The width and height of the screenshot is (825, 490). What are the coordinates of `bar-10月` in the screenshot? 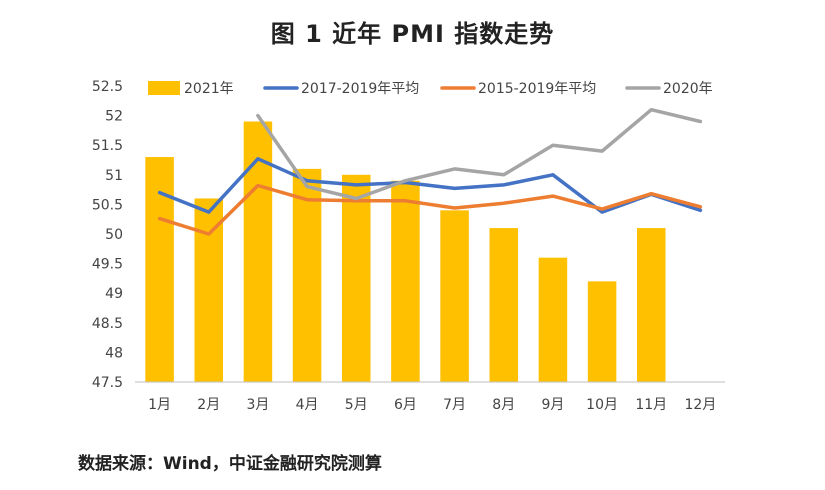 It's located at (602, 331).